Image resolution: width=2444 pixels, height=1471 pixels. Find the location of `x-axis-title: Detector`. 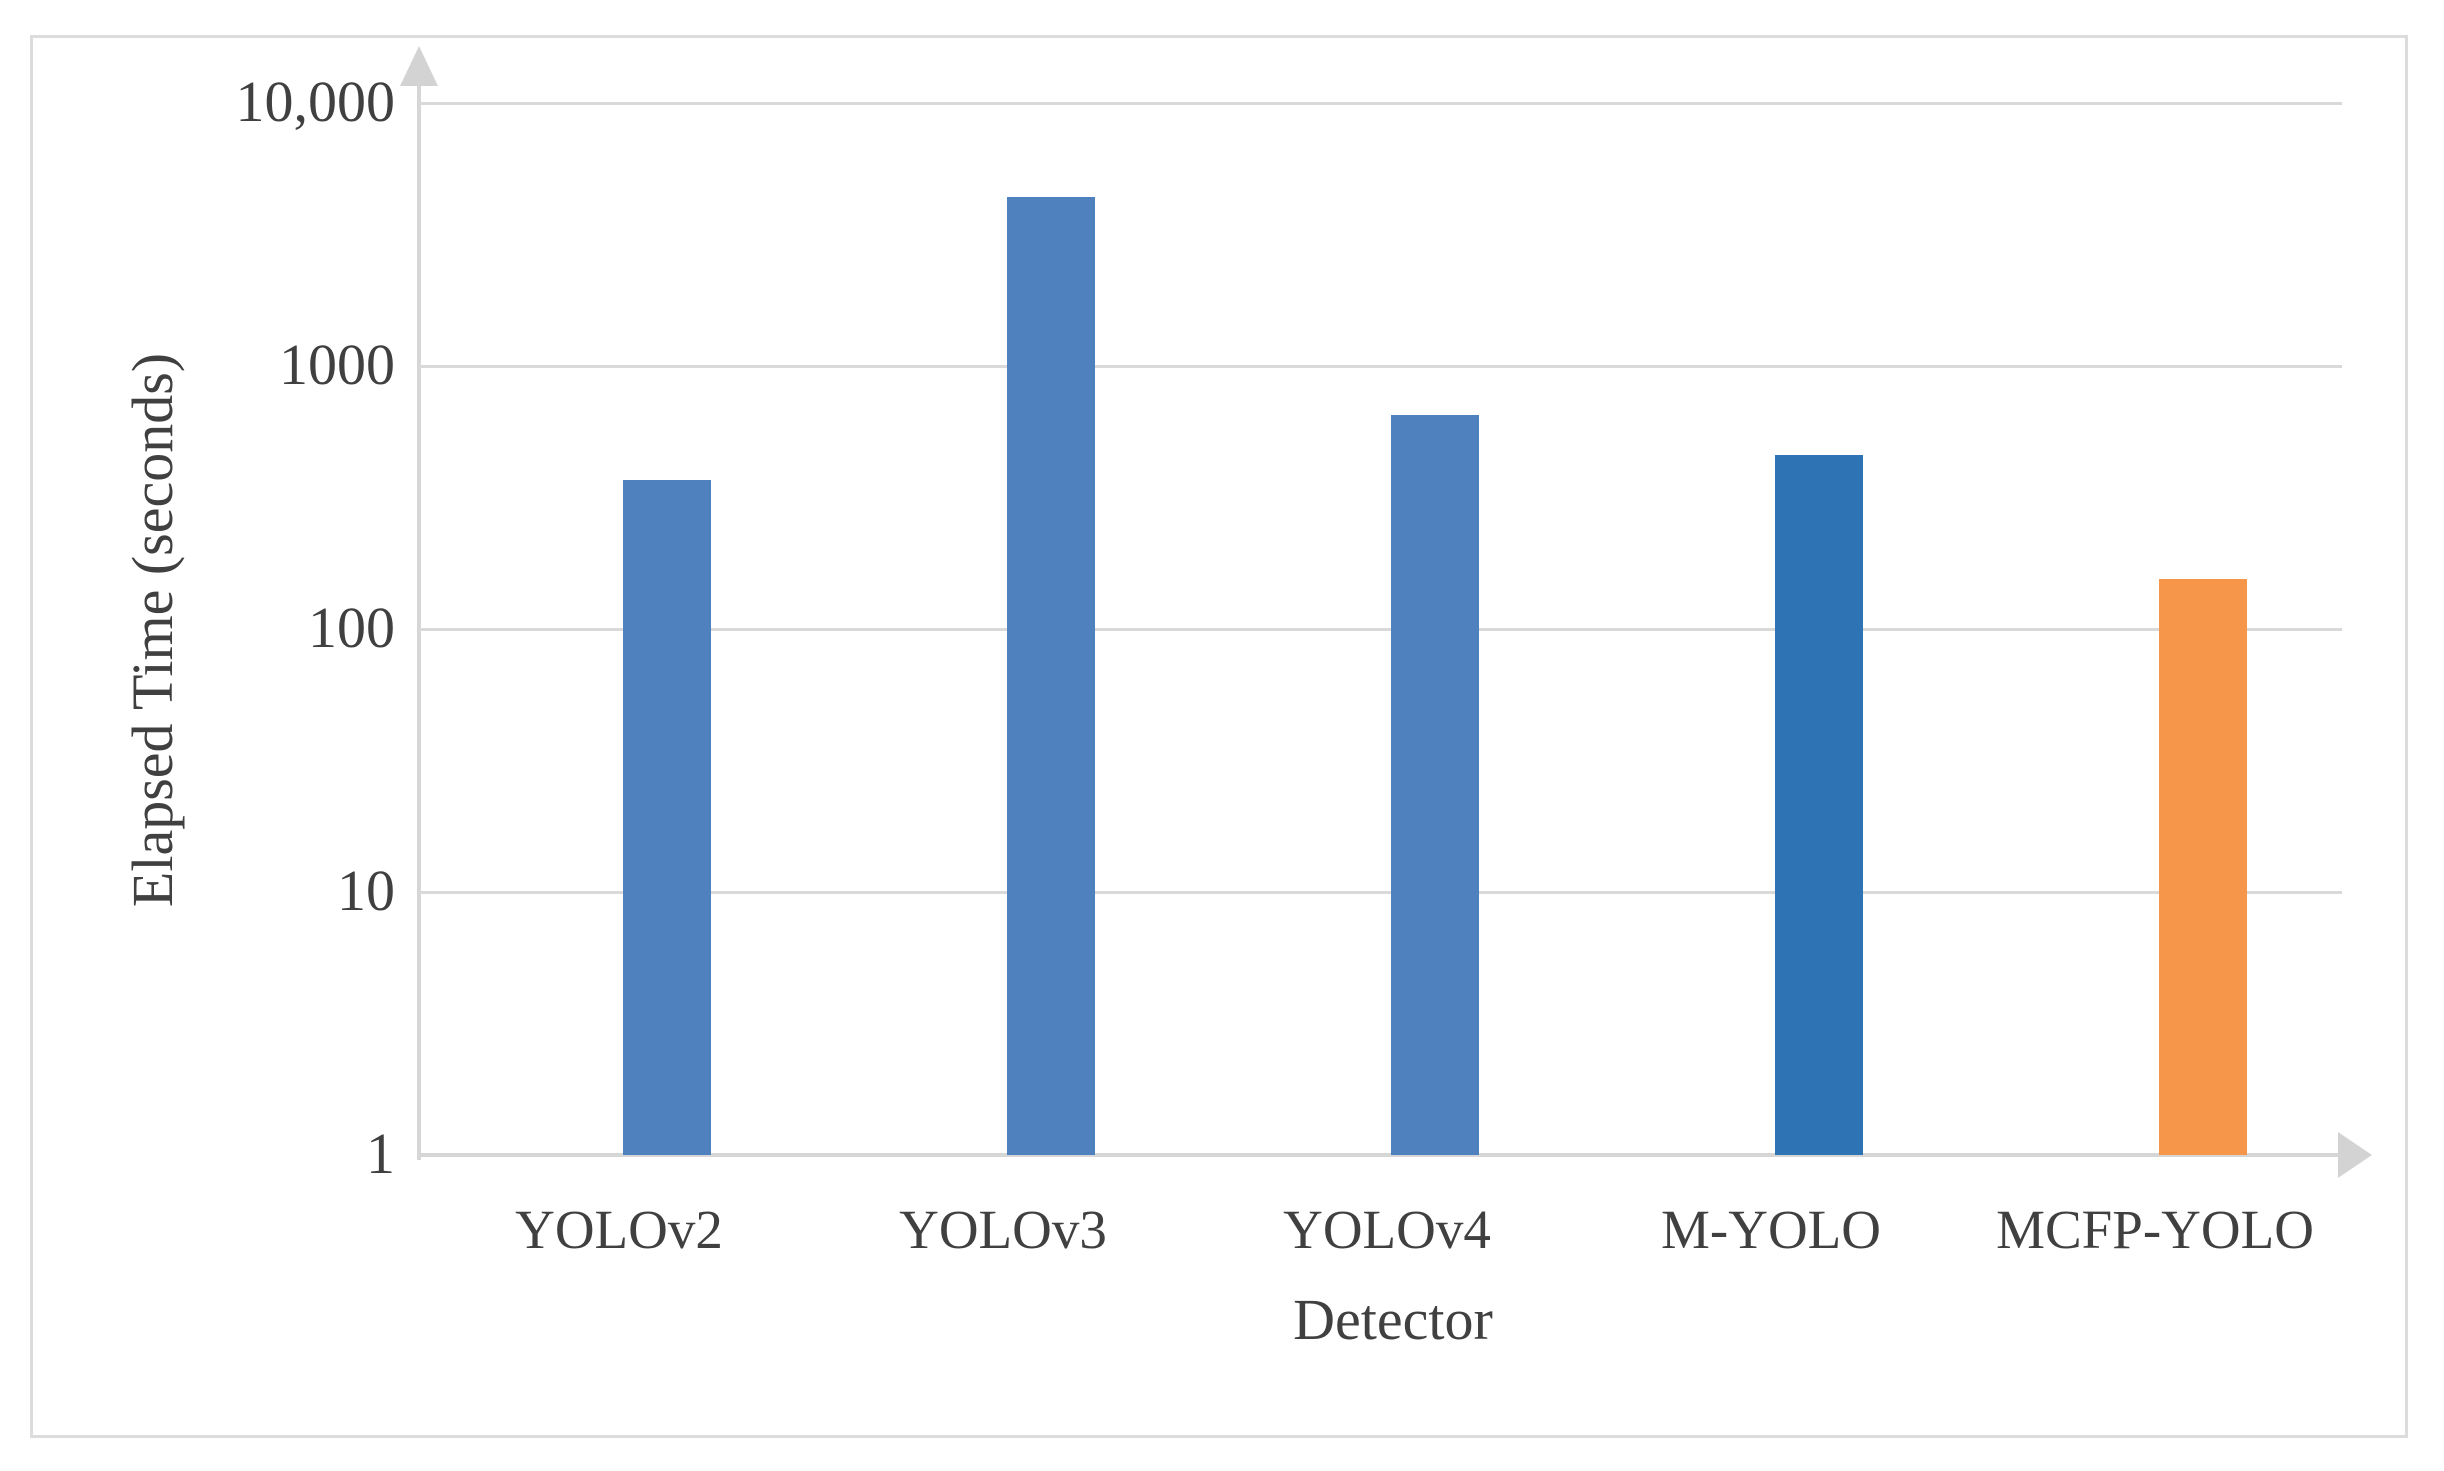

x-axis-title: Detector is located at coordinates (1393, 1319).